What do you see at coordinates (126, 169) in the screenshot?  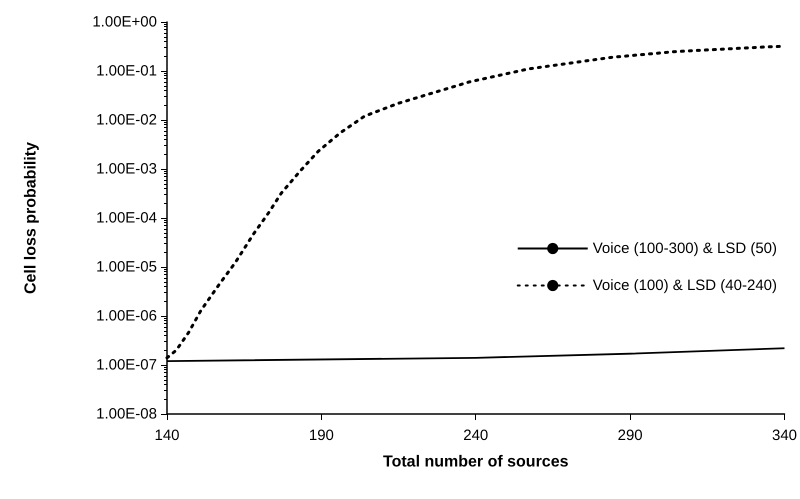 I see `y-tick-label: 1.00E-03` at bounding box center [126, 169].